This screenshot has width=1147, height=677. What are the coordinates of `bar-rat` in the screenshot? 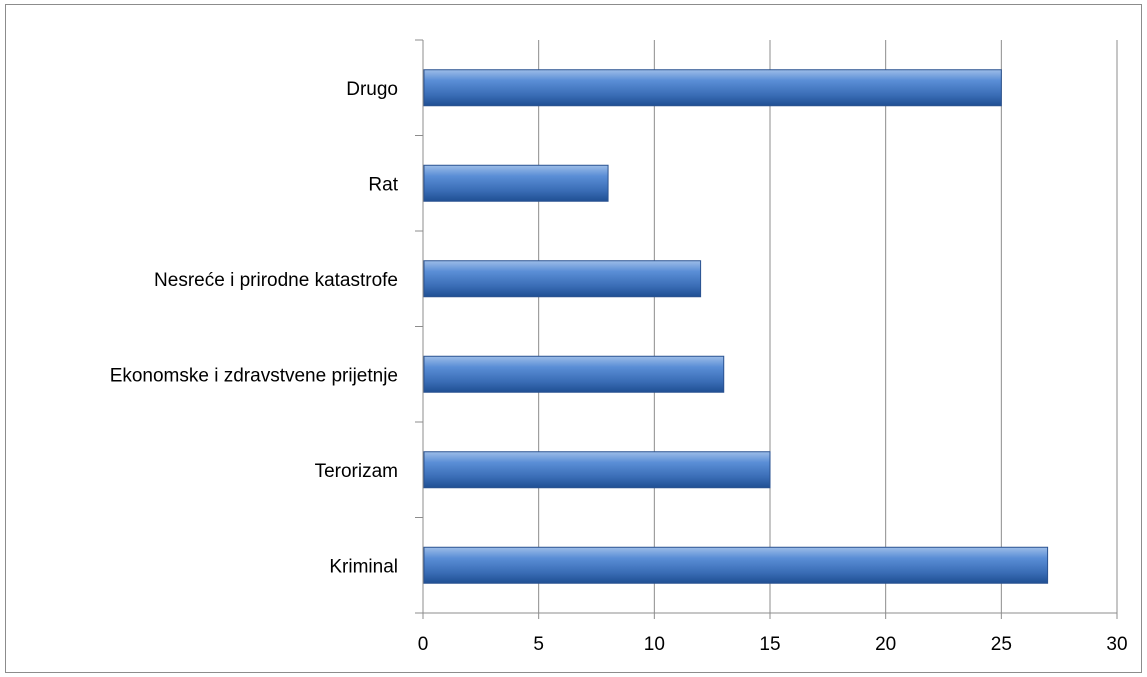 It's located at (516, 183).